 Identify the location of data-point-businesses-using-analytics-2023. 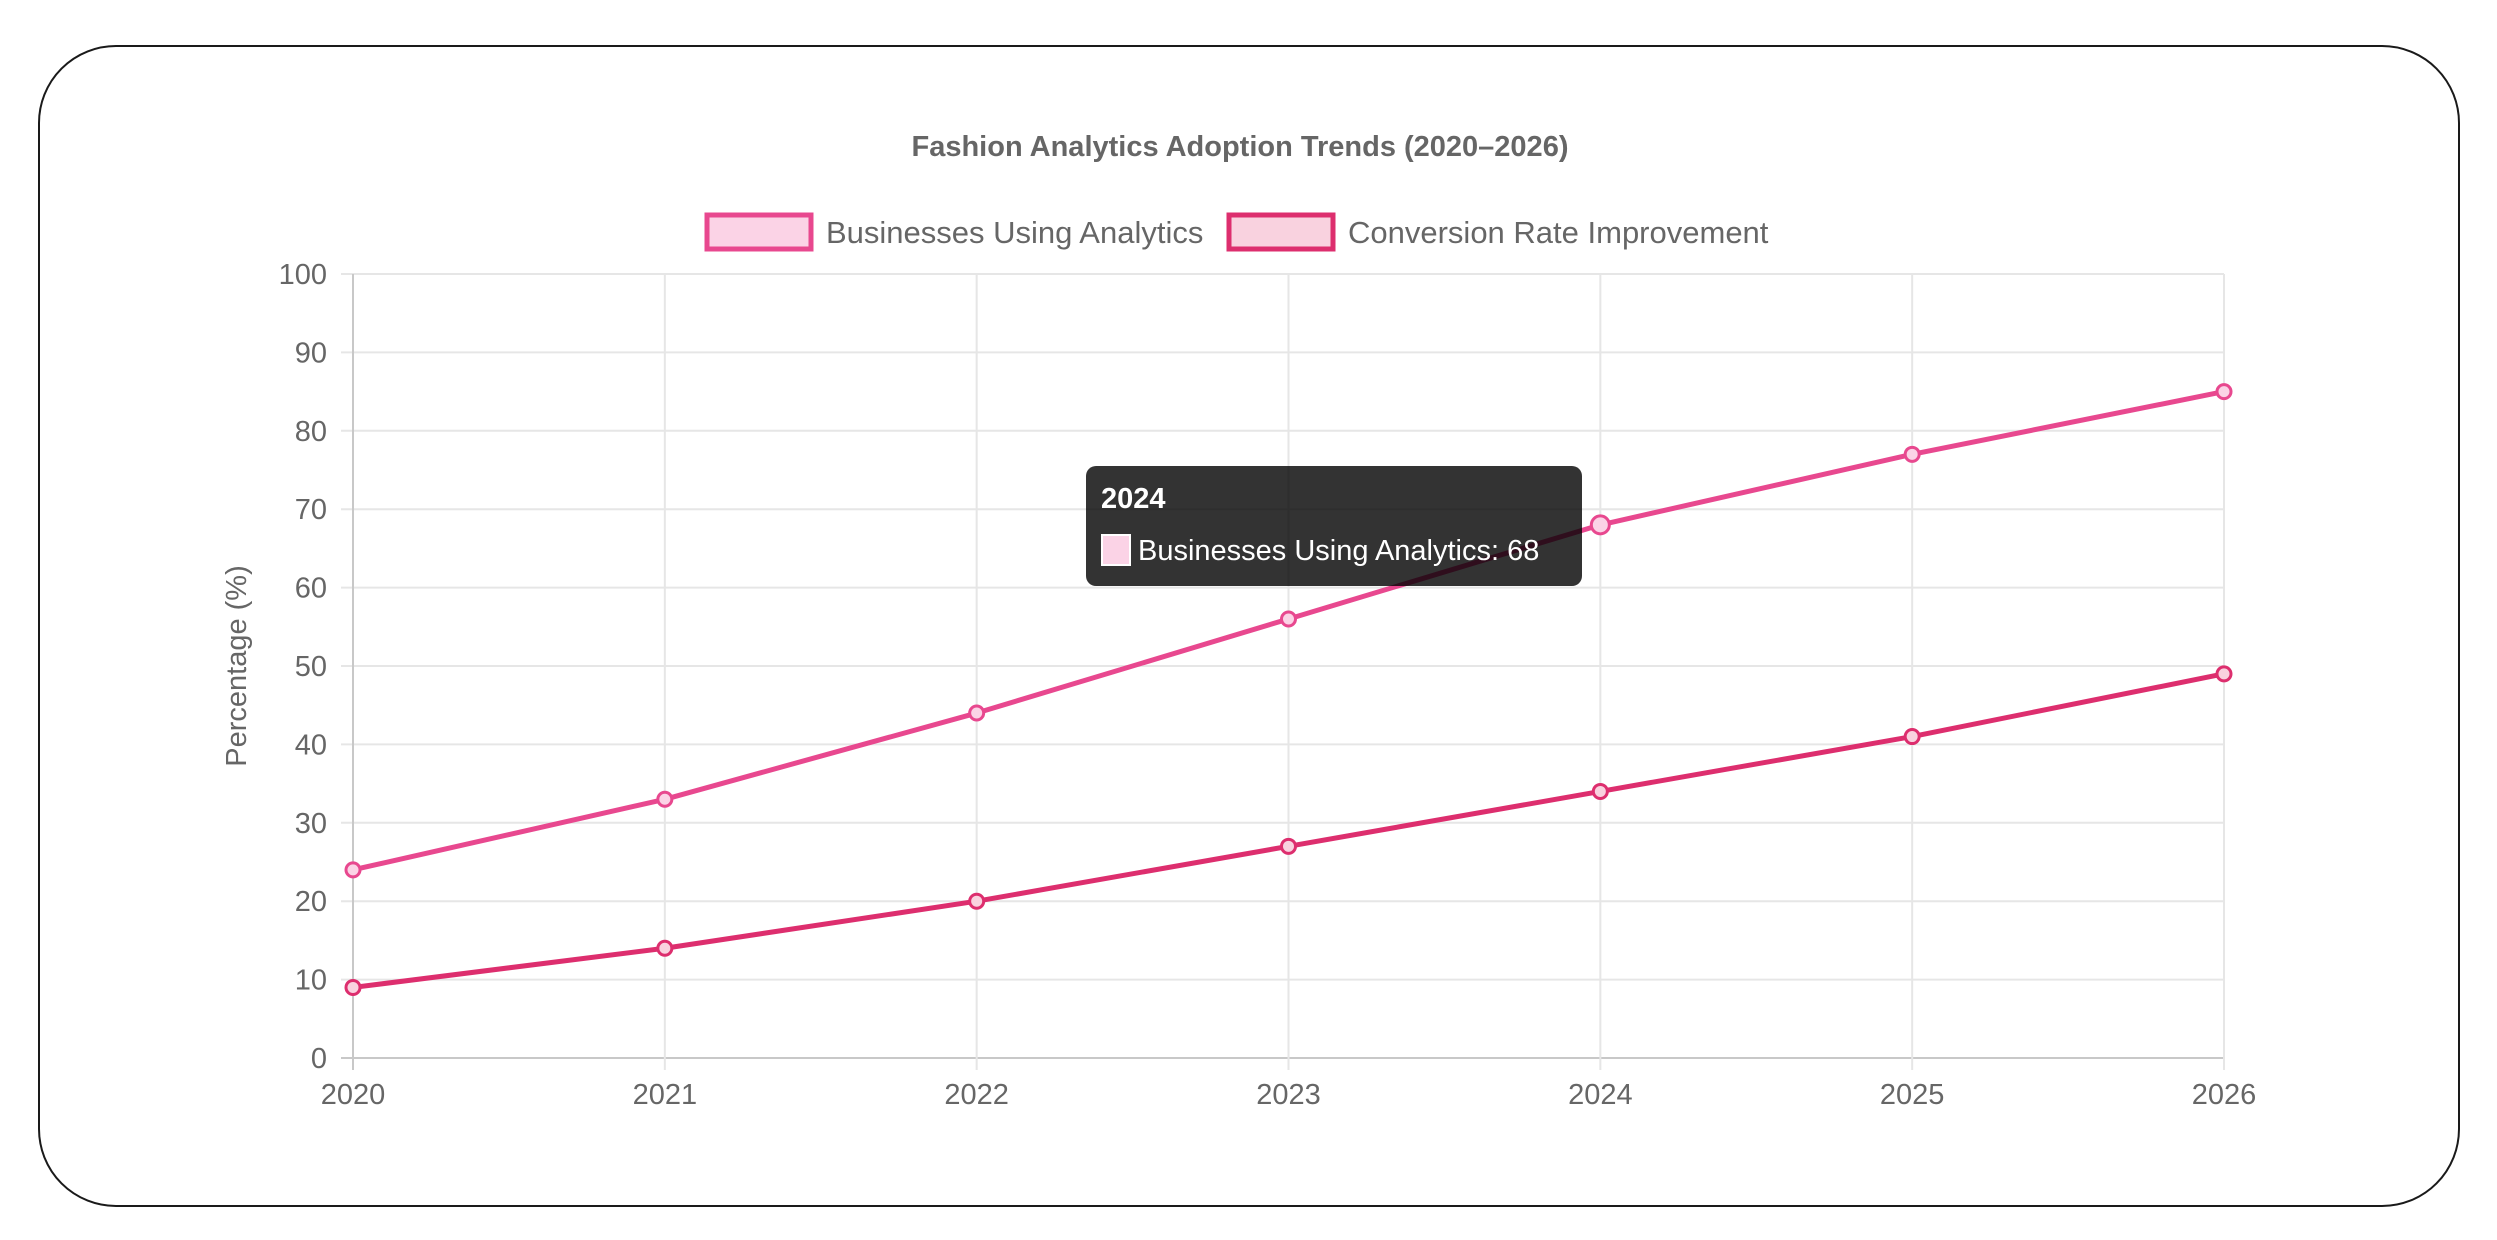
(1288, 619).